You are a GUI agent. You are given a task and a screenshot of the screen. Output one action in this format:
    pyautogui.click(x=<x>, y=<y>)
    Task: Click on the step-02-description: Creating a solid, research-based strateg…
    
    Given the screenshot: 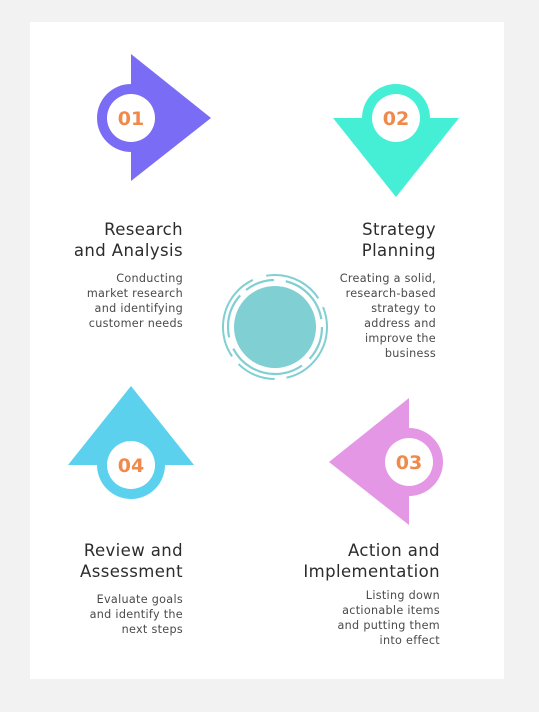 What is the action you would take?
    pyautogui.click(x=387, y=316)
    